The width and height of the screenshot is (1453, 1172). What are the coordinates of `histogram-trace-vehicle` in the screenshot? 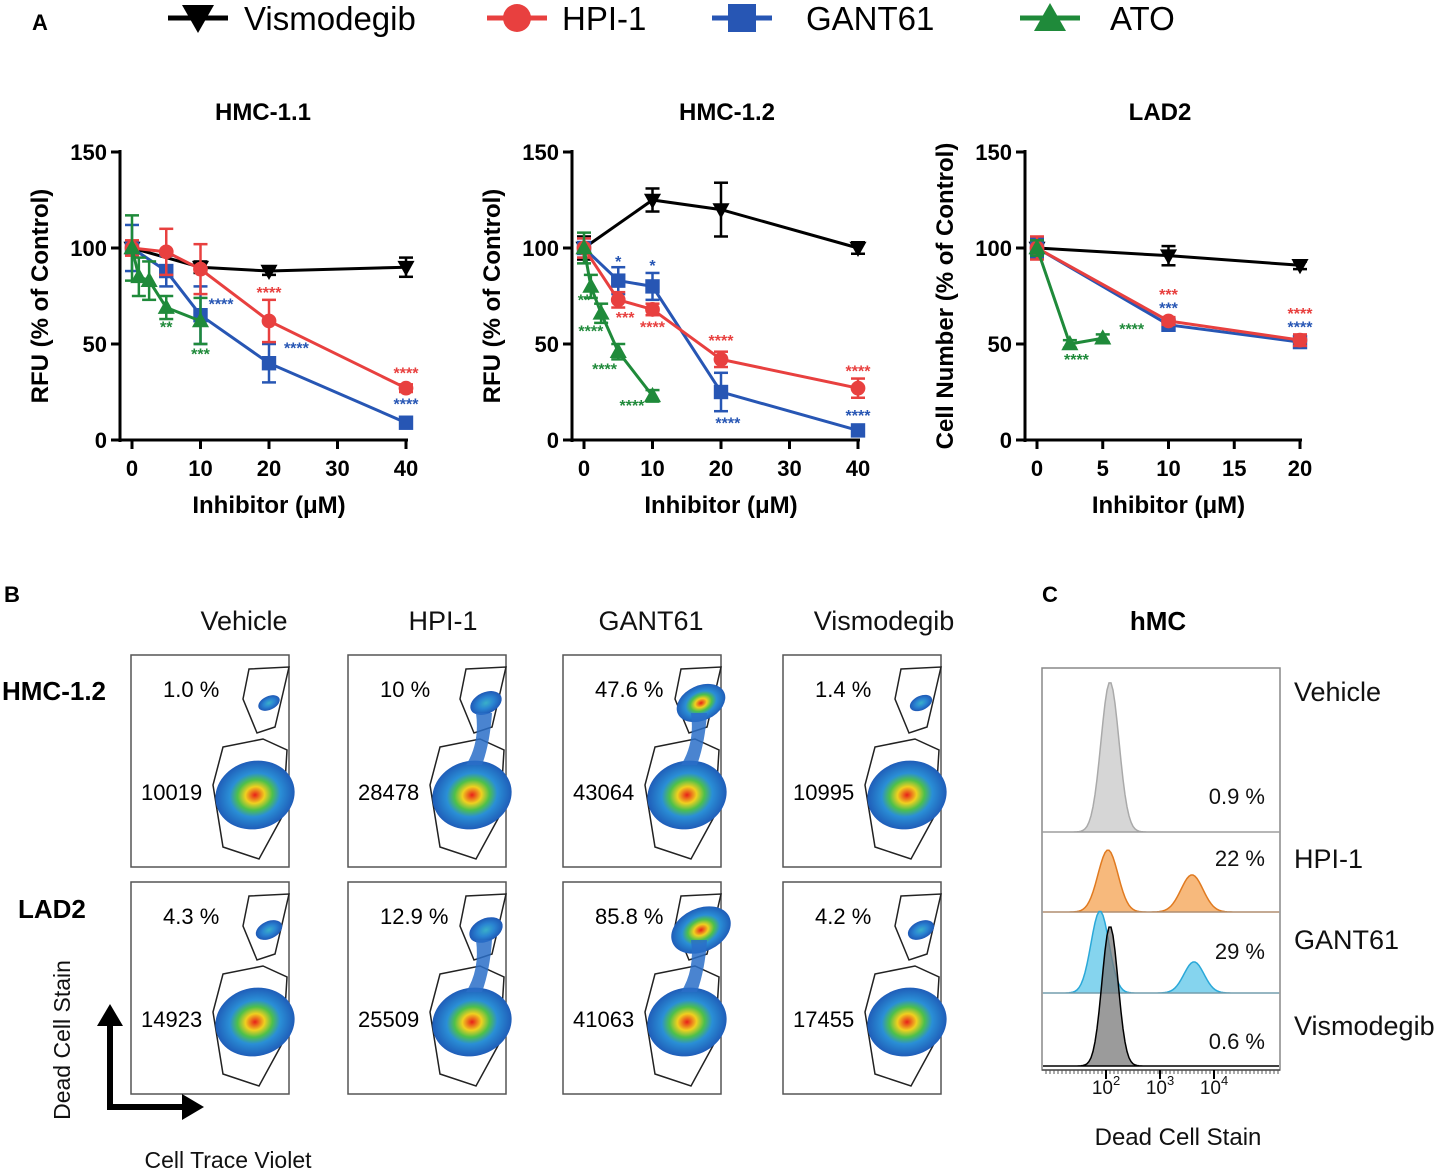 It's located at (1161, 757).